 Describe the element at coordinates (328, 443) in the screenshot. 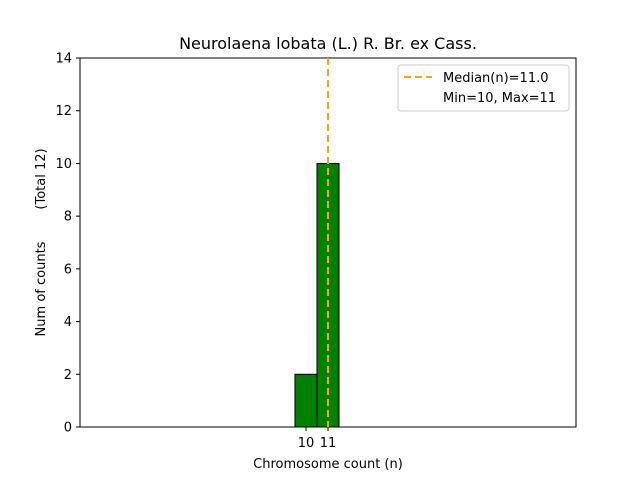

I see `x-tick-label: 11` at that location.